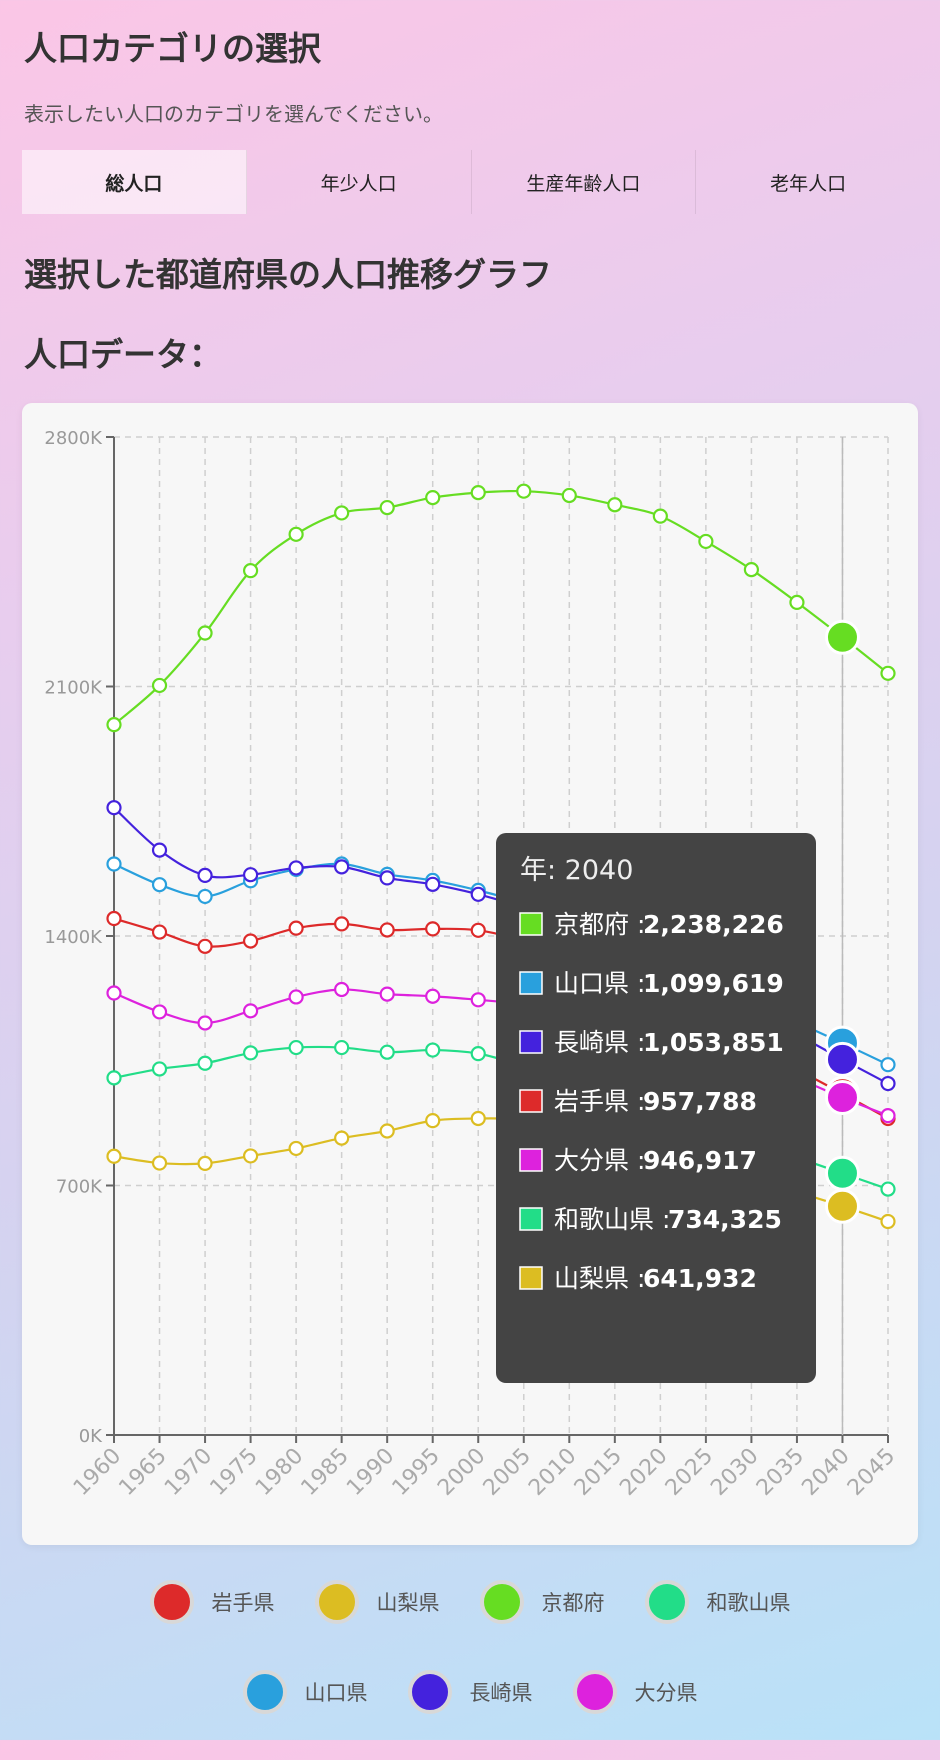 This screenshot has width=940, height=1760. What do you see at coordinates (713, 983) in the screenshot?
I see `tooltip-value: 1,099,619` at bounding box center [713, 983].